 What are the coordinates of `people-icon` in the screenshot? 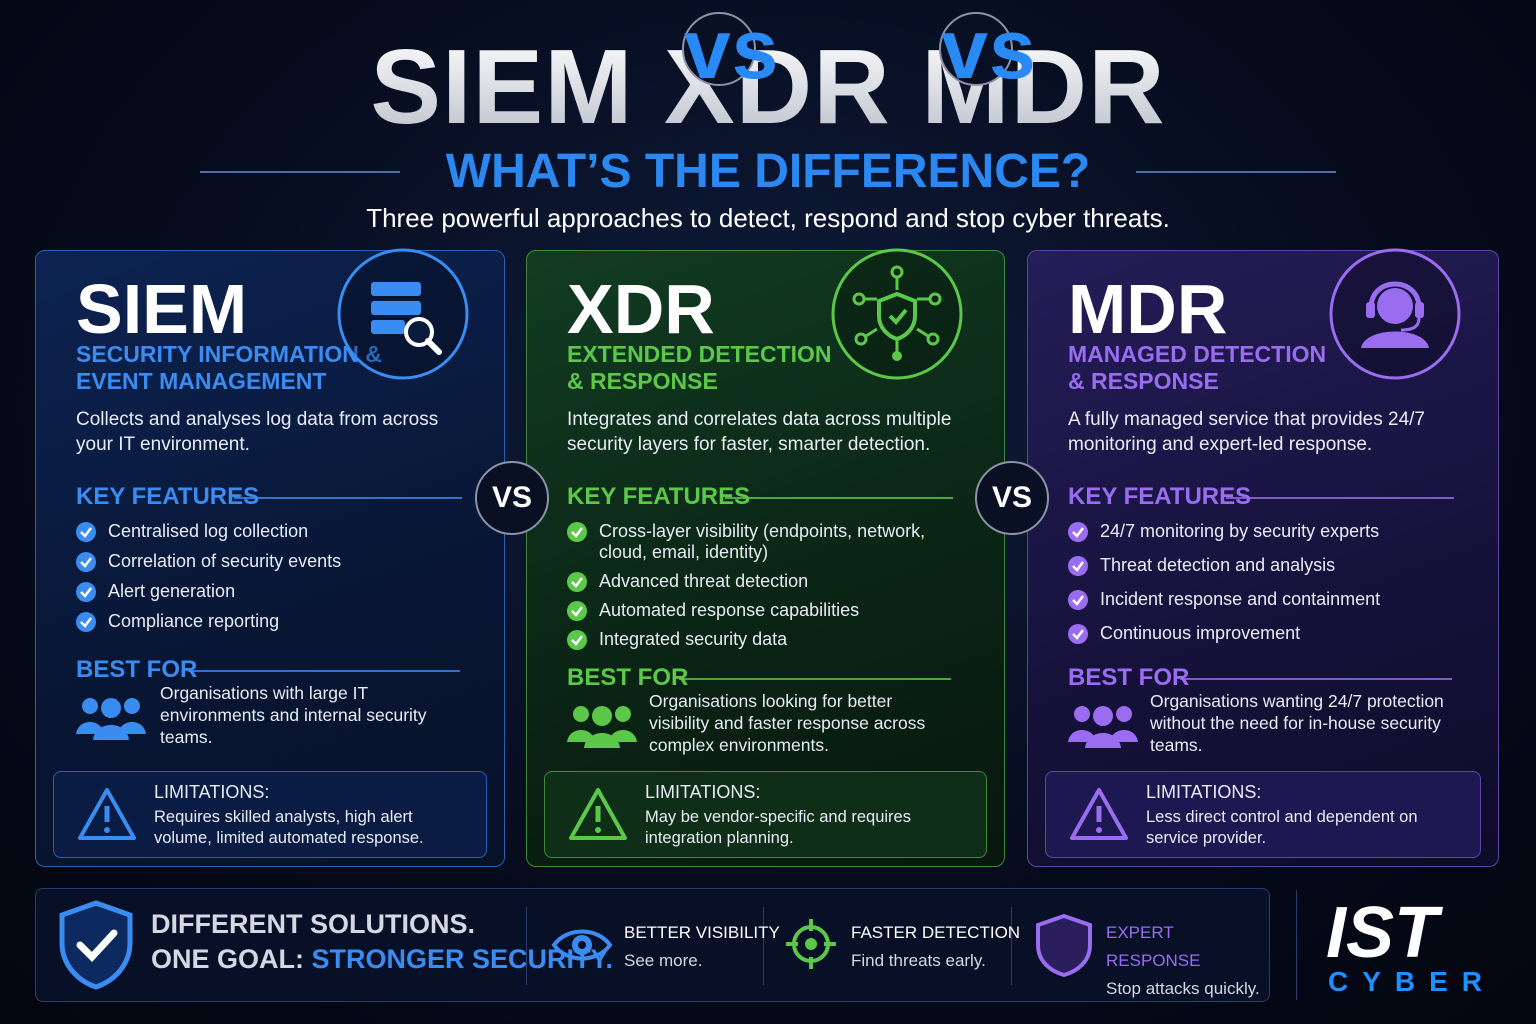 It's located at (111, 720).